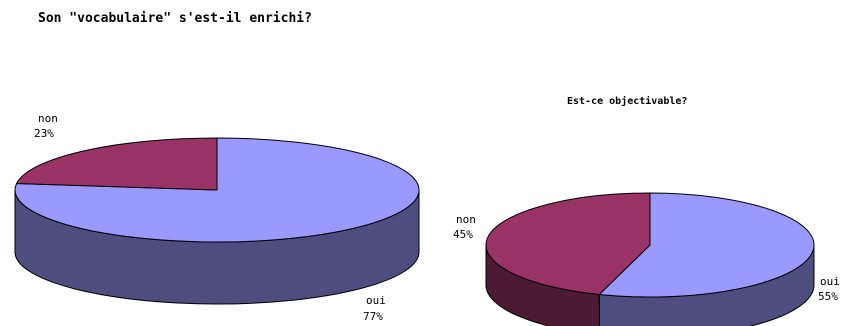  What do you see at coordinates (706, 245) in the screenshot?
I see `chart-2-slice-oui` at bounding box center [706, 245].